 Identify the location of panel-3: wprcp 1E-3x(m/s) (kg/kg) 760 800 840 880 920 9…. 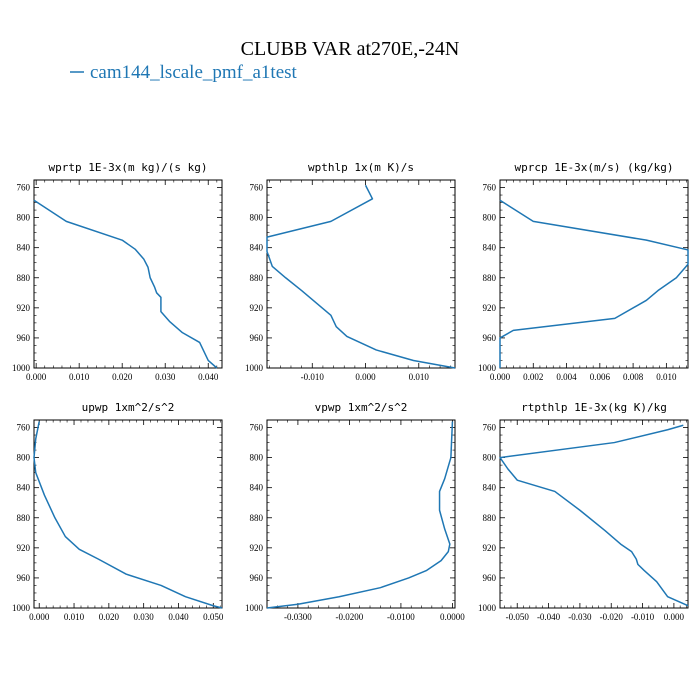
(583, 271).